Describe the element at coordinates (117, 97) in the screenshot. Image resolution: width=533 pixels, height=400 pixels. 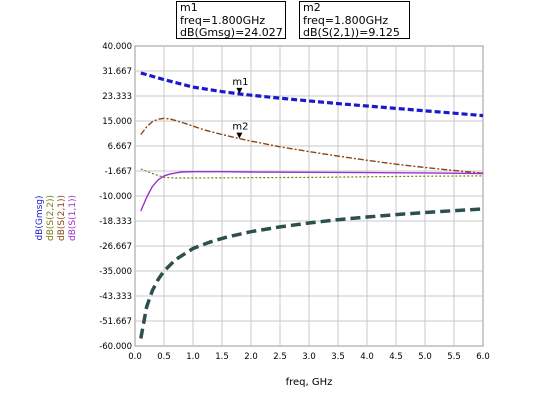
I see `y-tick-label: 23.333` at that location.